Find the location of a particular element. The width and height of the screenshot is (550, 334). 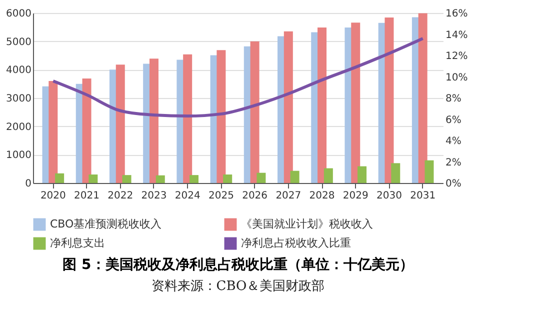

x-tick-label: 2023 is located at coordinates (154, 196).